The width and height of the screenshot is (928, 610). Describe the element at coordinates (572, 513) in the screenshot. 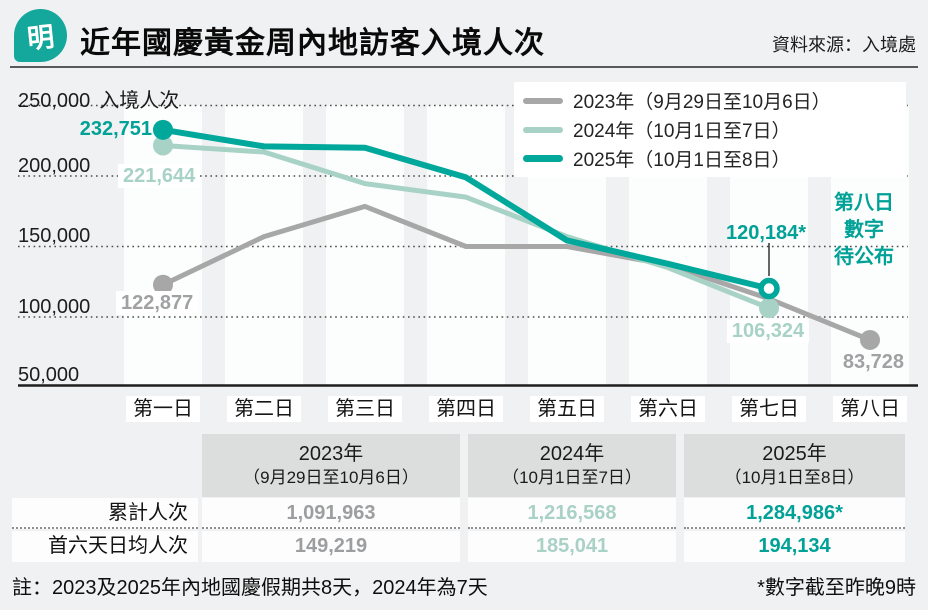

I see `table-cell-cumulative-2024: 1,216,568` at that location.